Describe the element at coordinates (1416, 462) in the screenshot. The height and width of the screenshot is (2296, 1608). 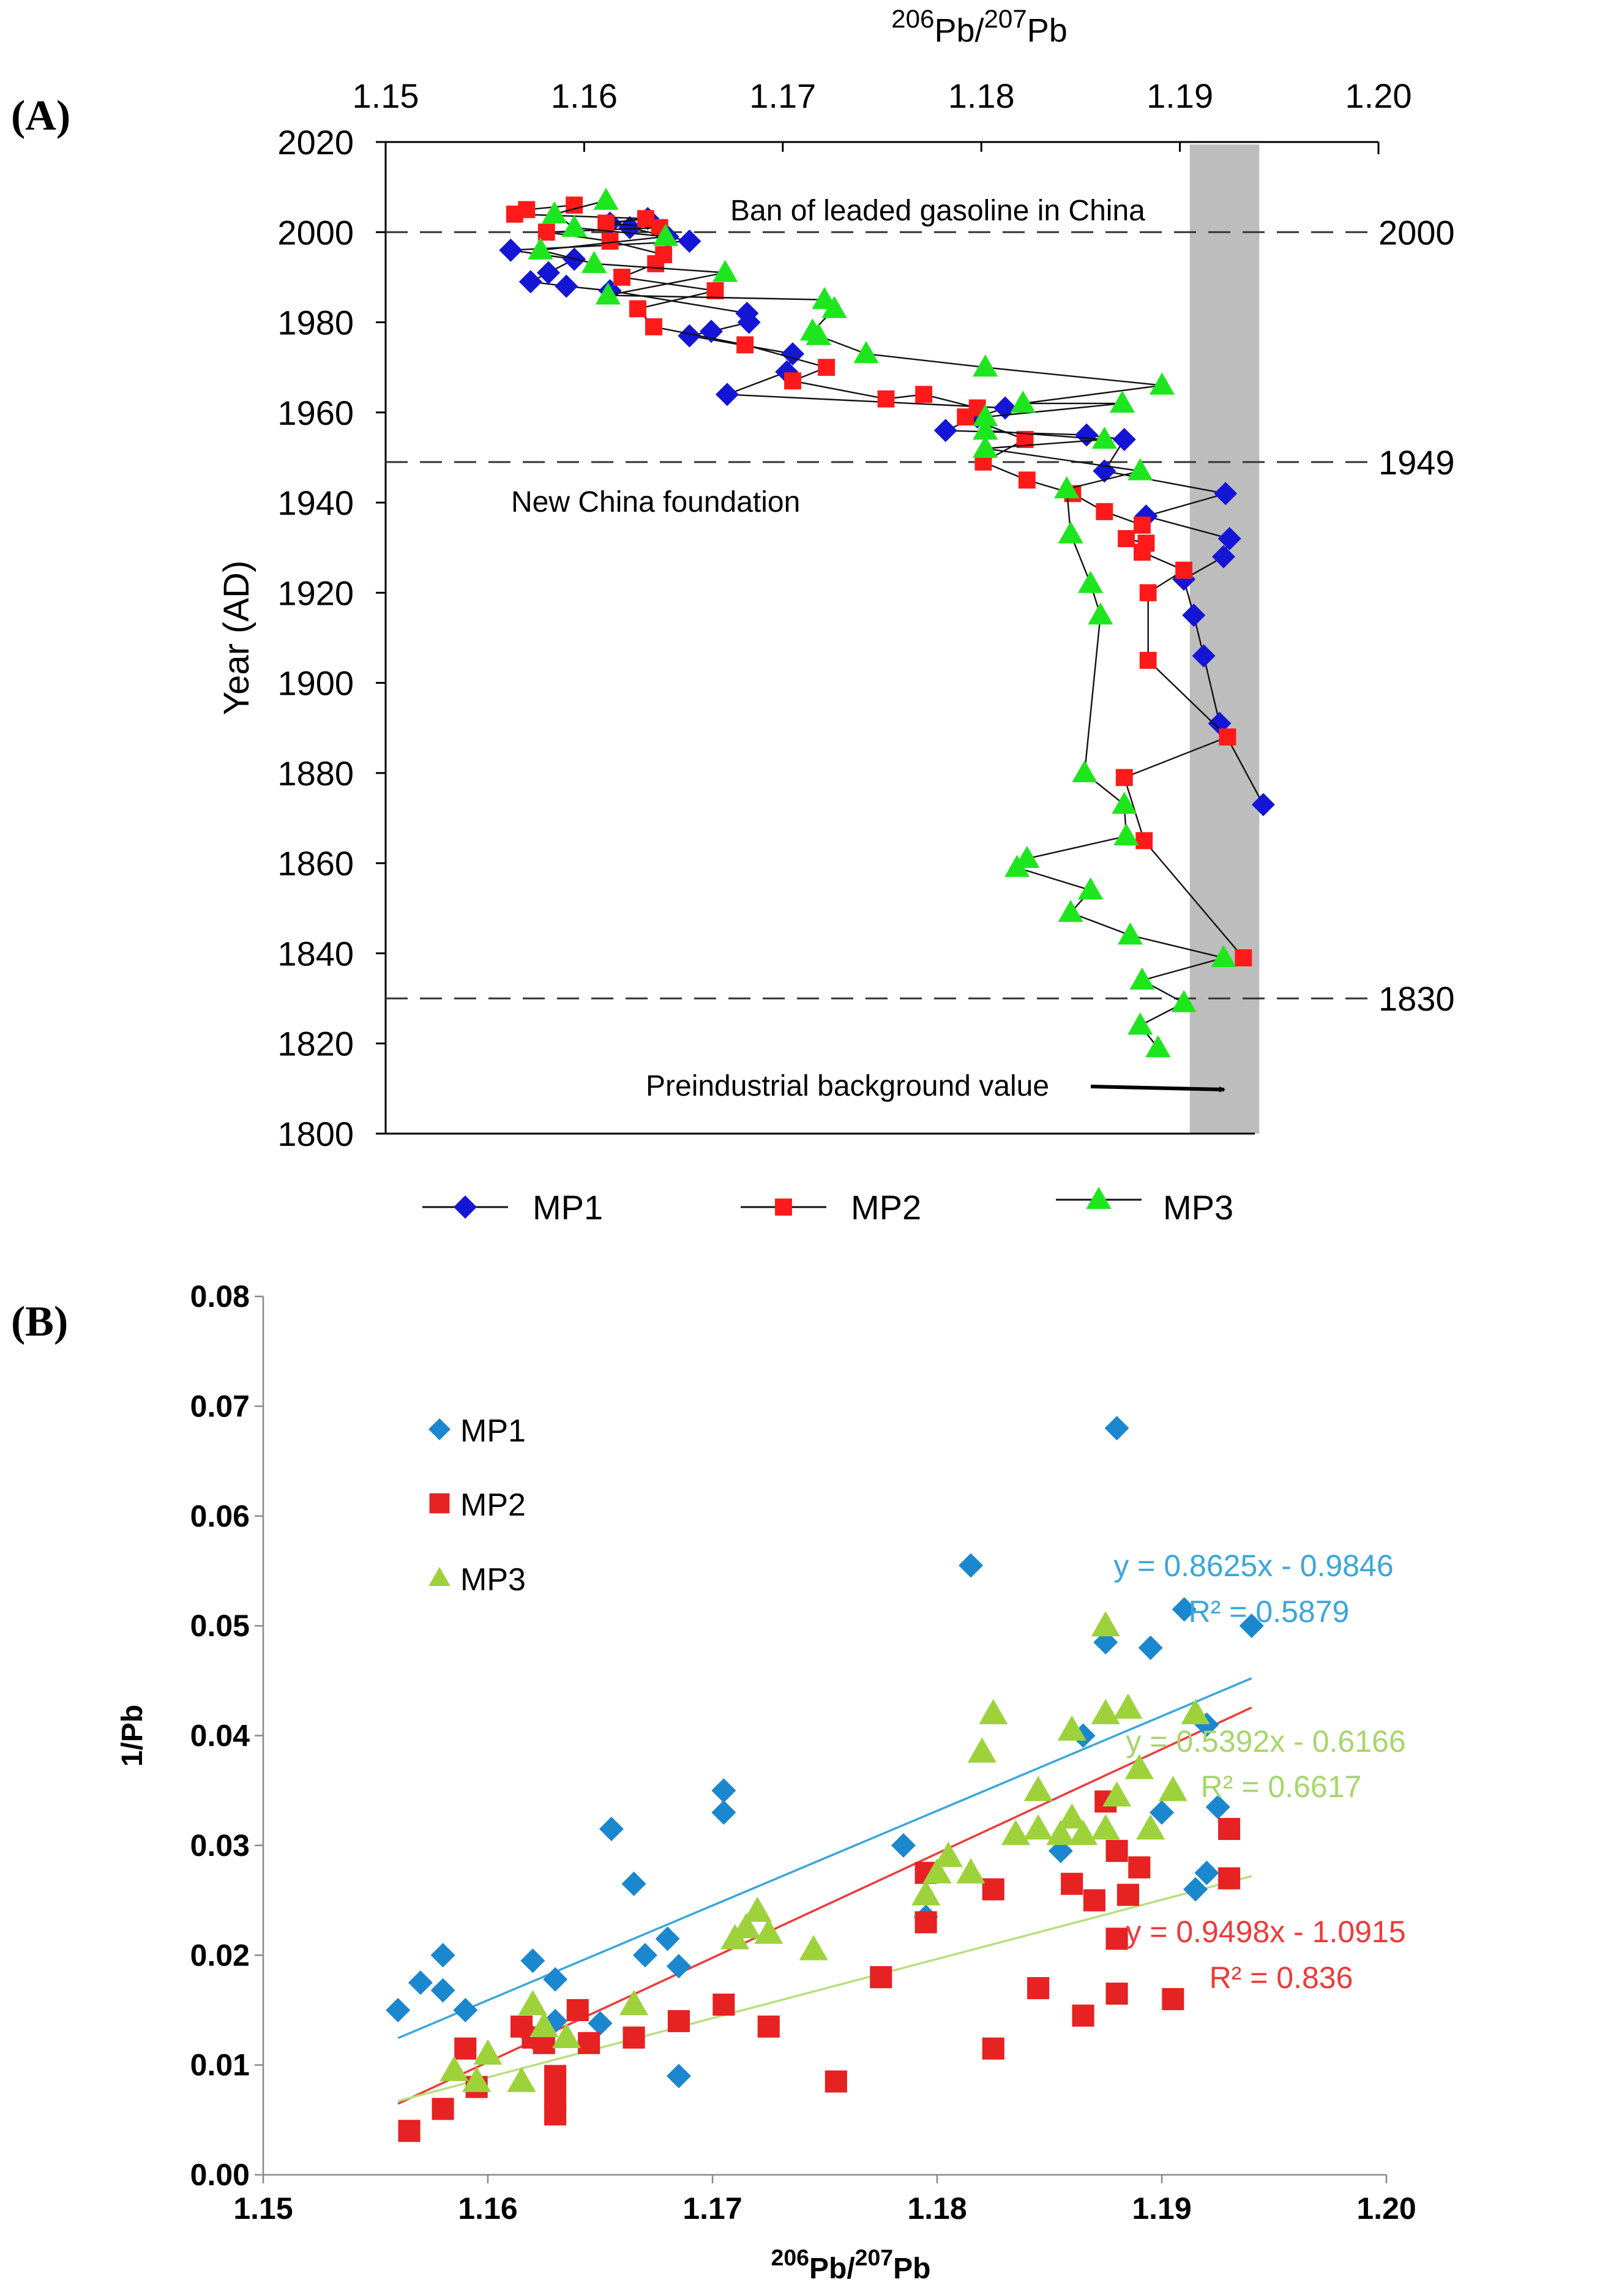
I see `reference-line-label: 1949` at that location.